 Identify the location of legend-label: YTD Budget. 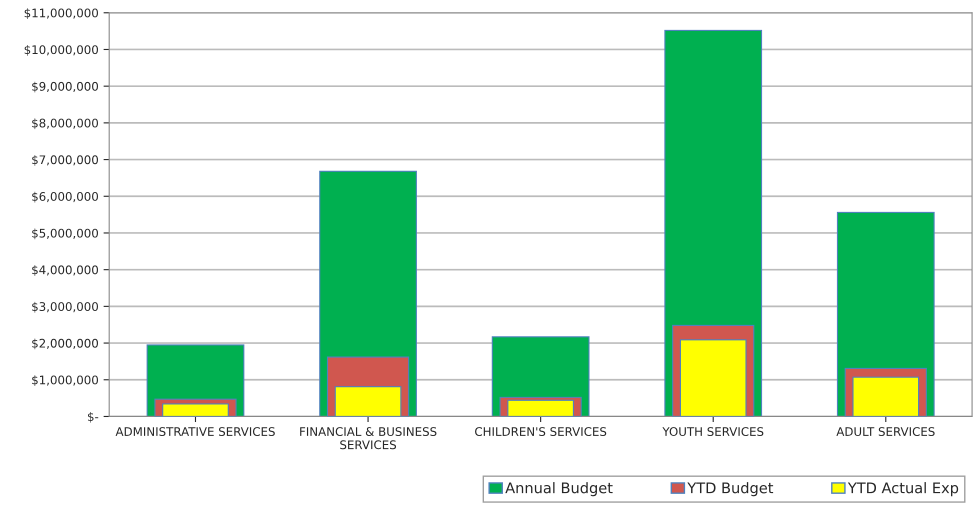
(730, 489).